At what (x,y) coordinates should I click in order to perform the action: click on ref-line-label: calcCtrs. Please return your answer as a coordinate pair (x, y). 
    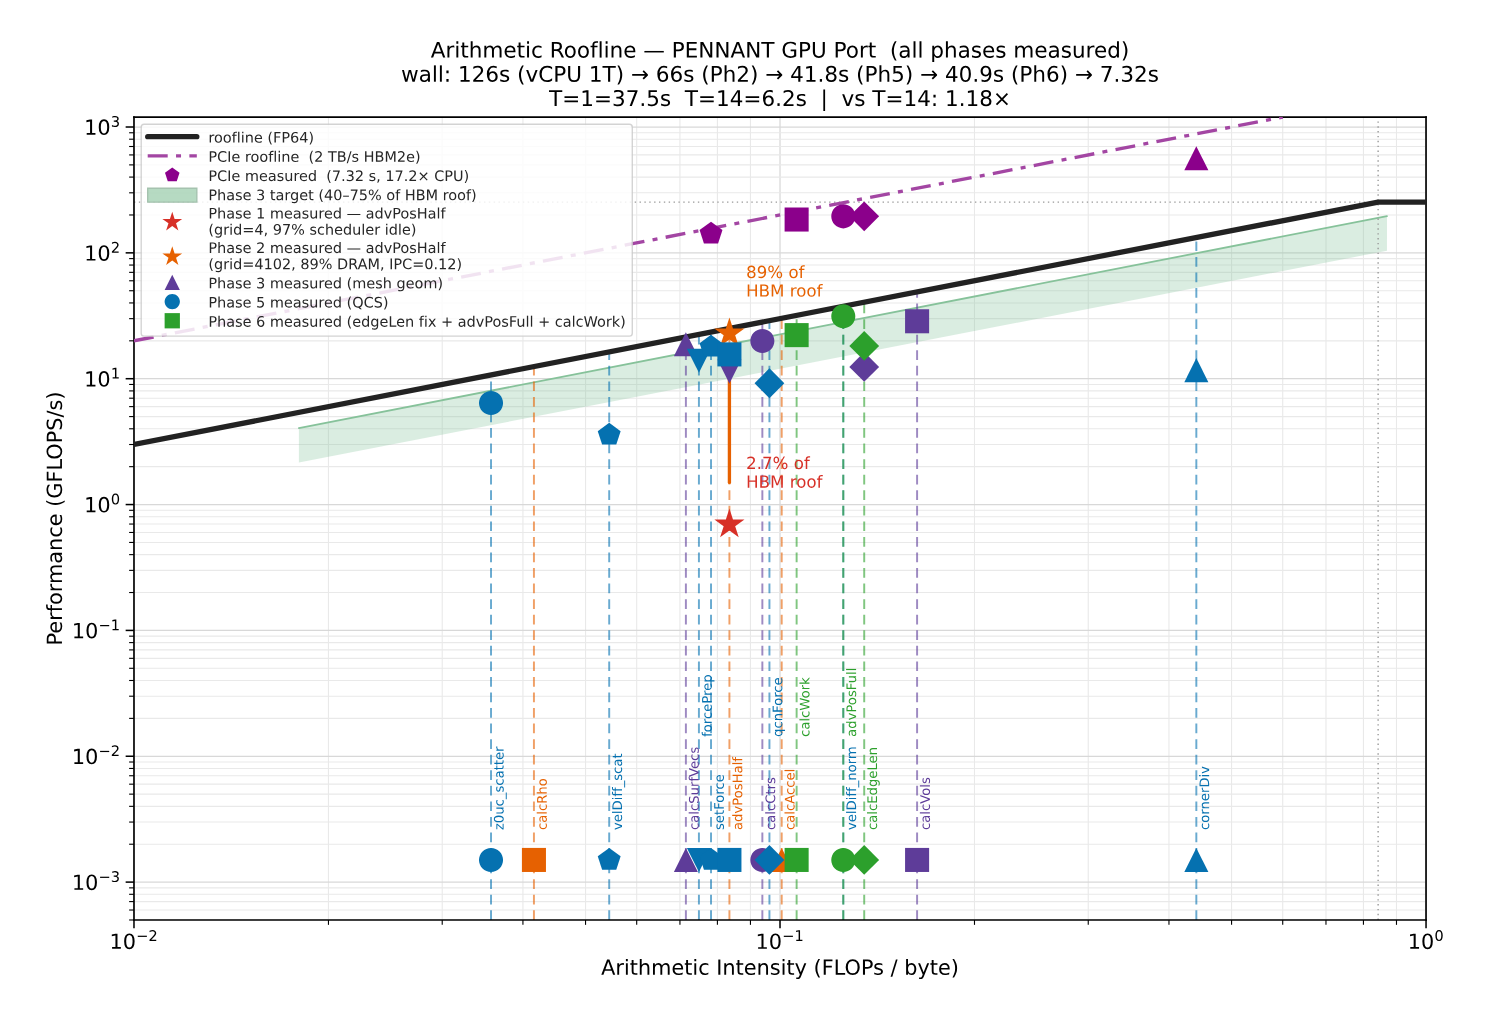
    Looking at the image, I should click on (770, 803).